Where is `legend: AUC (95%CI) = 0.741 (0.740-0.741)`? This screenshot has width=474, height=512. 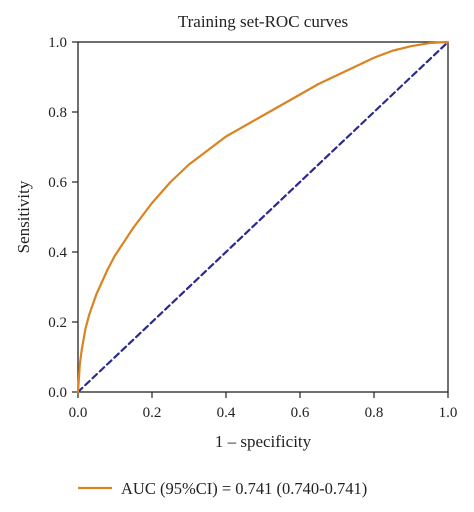 legend: AUC (95%CI) = 0.741 (0.740-0.741) is located at coordinates (222, 488).